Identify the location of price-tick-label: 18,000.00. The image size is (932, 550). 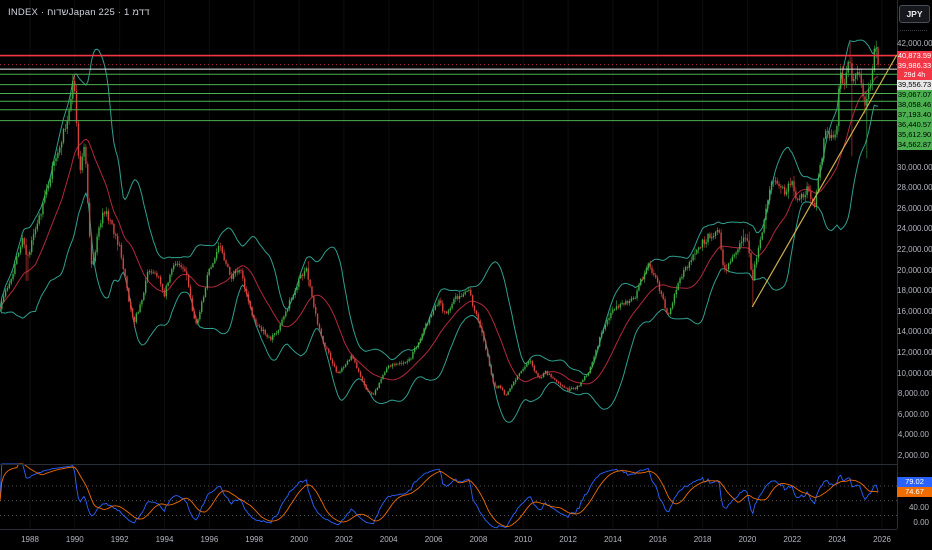
(914, 291).